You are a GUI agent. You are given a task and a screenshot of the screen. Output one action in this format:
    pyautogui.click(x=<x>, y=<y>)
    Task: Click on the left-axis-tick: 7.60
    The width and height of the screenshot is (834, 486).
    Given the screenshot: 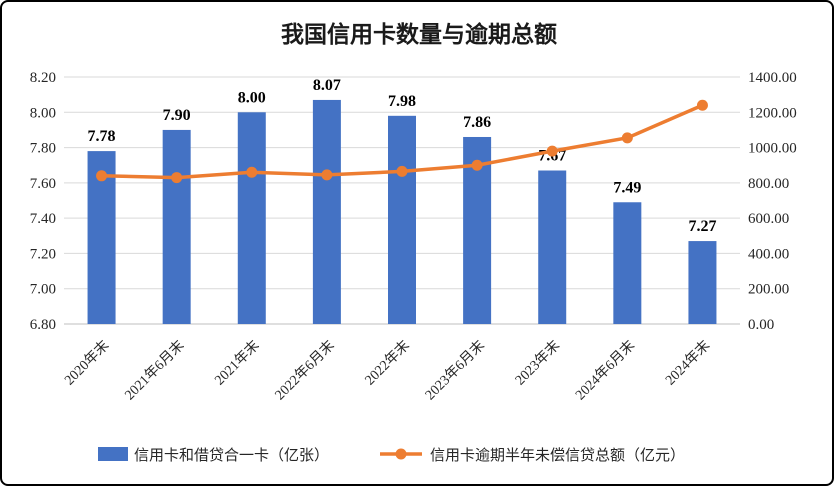 What is the action you would take?
    pyautogui.click(x=43, y=184)
    